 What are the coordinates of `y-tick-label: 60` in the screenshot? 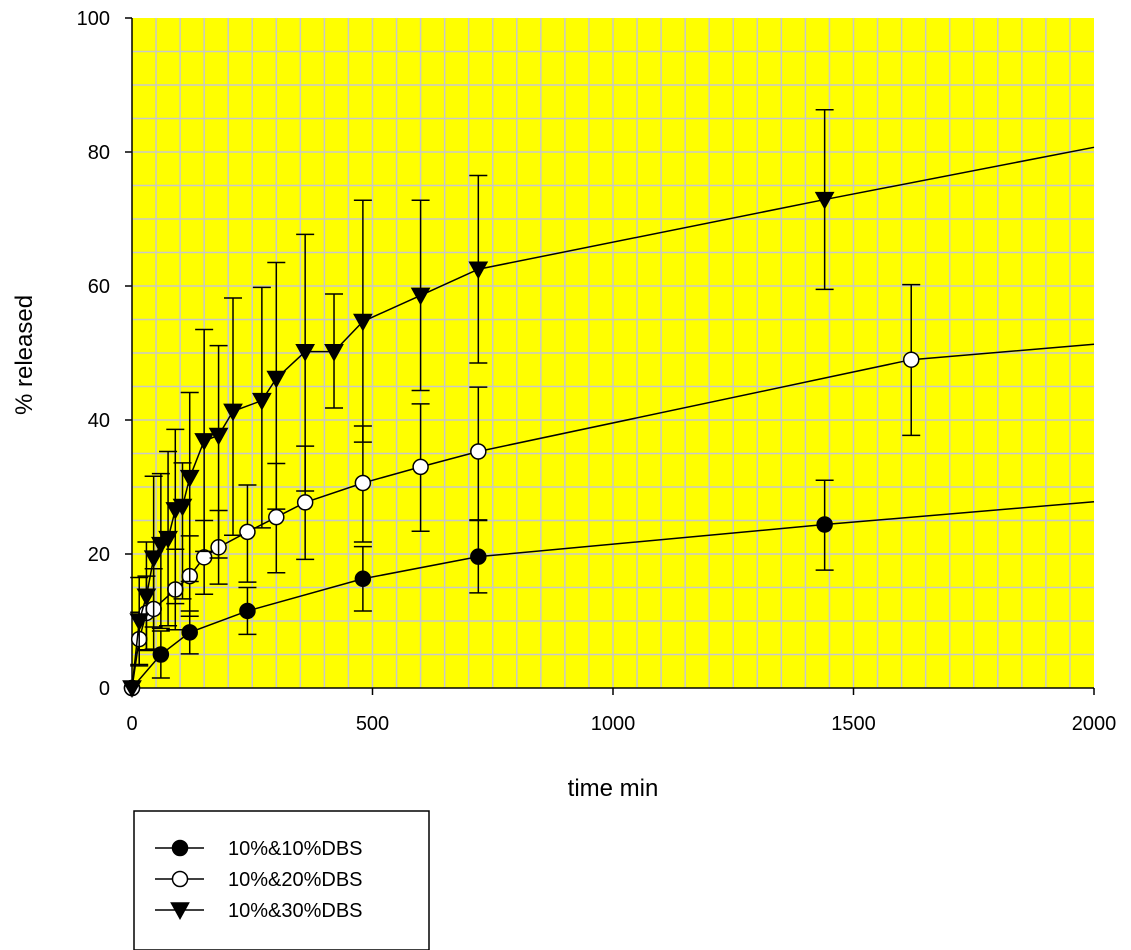 It's located at (99, 287).